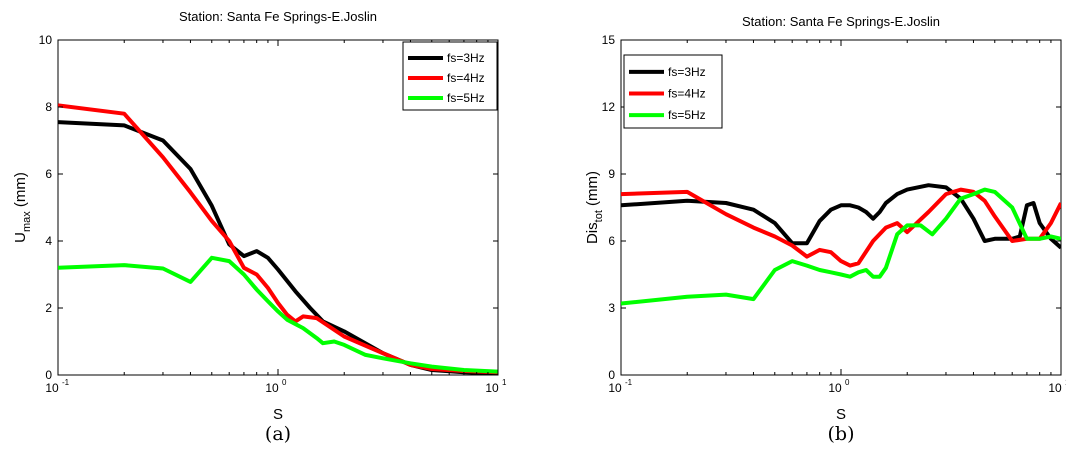 This screenshot has height=464, width=1066. Describe the element at coordinates (609, 40) in the screenshot. I see `y-tick-label: 15` at that location.